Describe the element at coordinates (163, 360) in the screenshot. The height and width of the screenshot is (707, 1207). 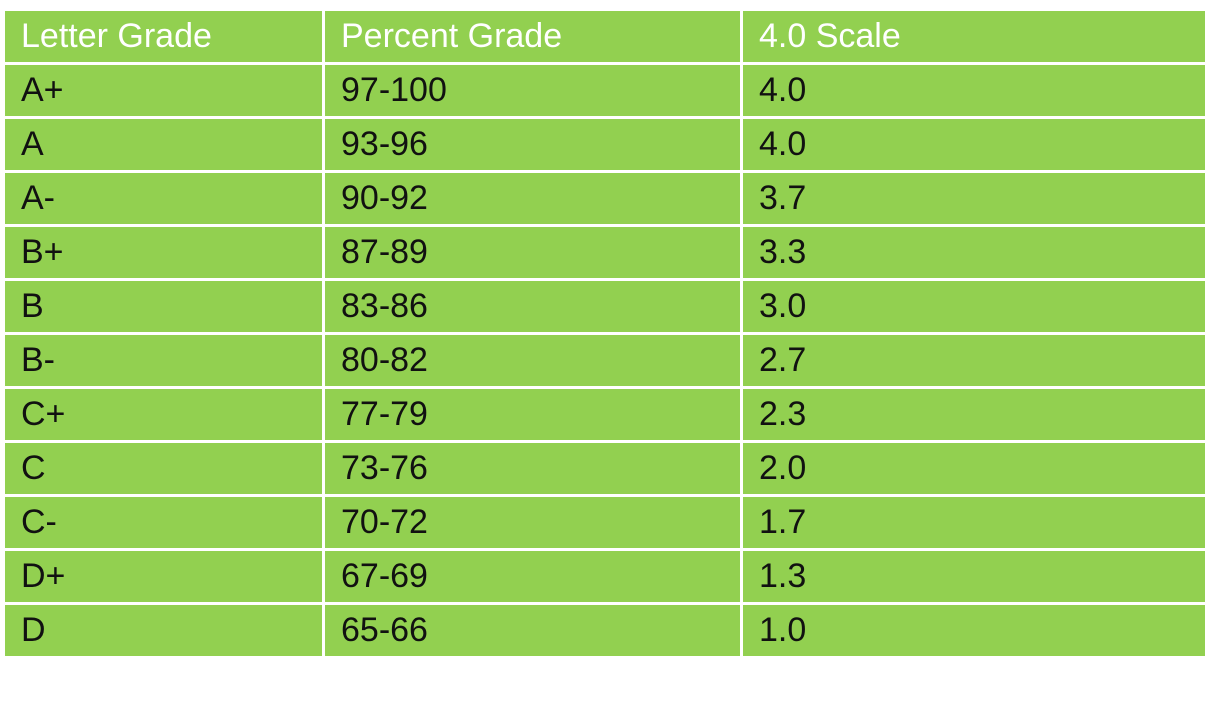
I see `table-cell: B-` at that location.